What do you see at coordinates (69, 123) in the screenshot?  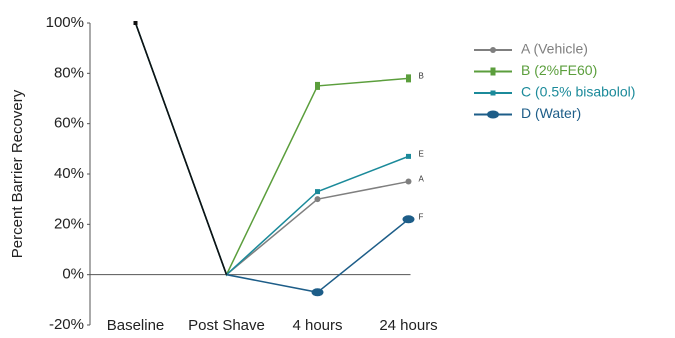 I see `y-tick-label: 60%` at bounding box center [69, 123].